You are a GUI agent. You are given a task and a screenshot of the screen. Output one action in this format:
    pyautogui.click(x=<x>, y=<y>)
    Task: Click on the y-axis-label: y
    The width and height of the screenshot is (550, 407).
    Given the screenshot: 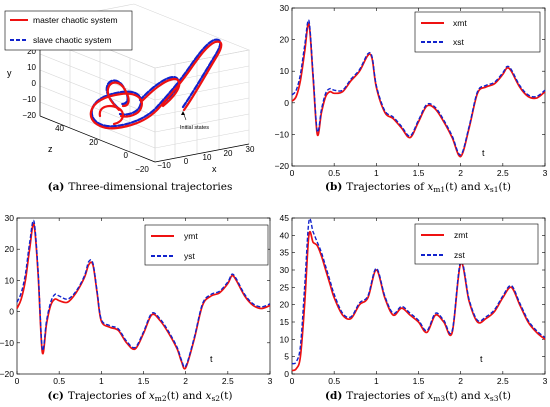 What is the action you would take?
    pyautogui.click(x=9, y=73)
    